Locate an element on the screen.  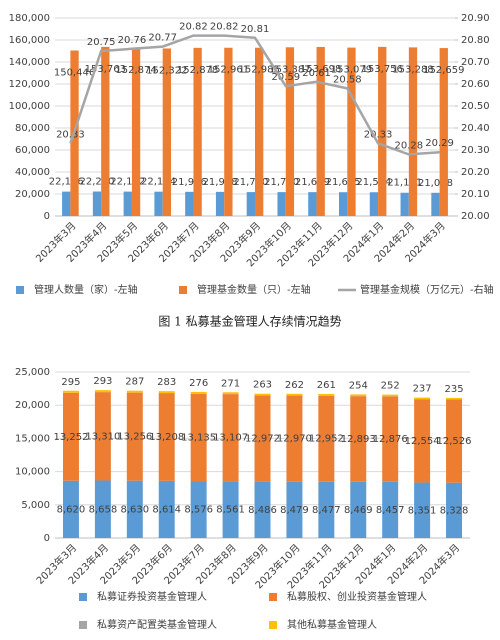
data-label: 21,151 is located at coordinates (404, 183).